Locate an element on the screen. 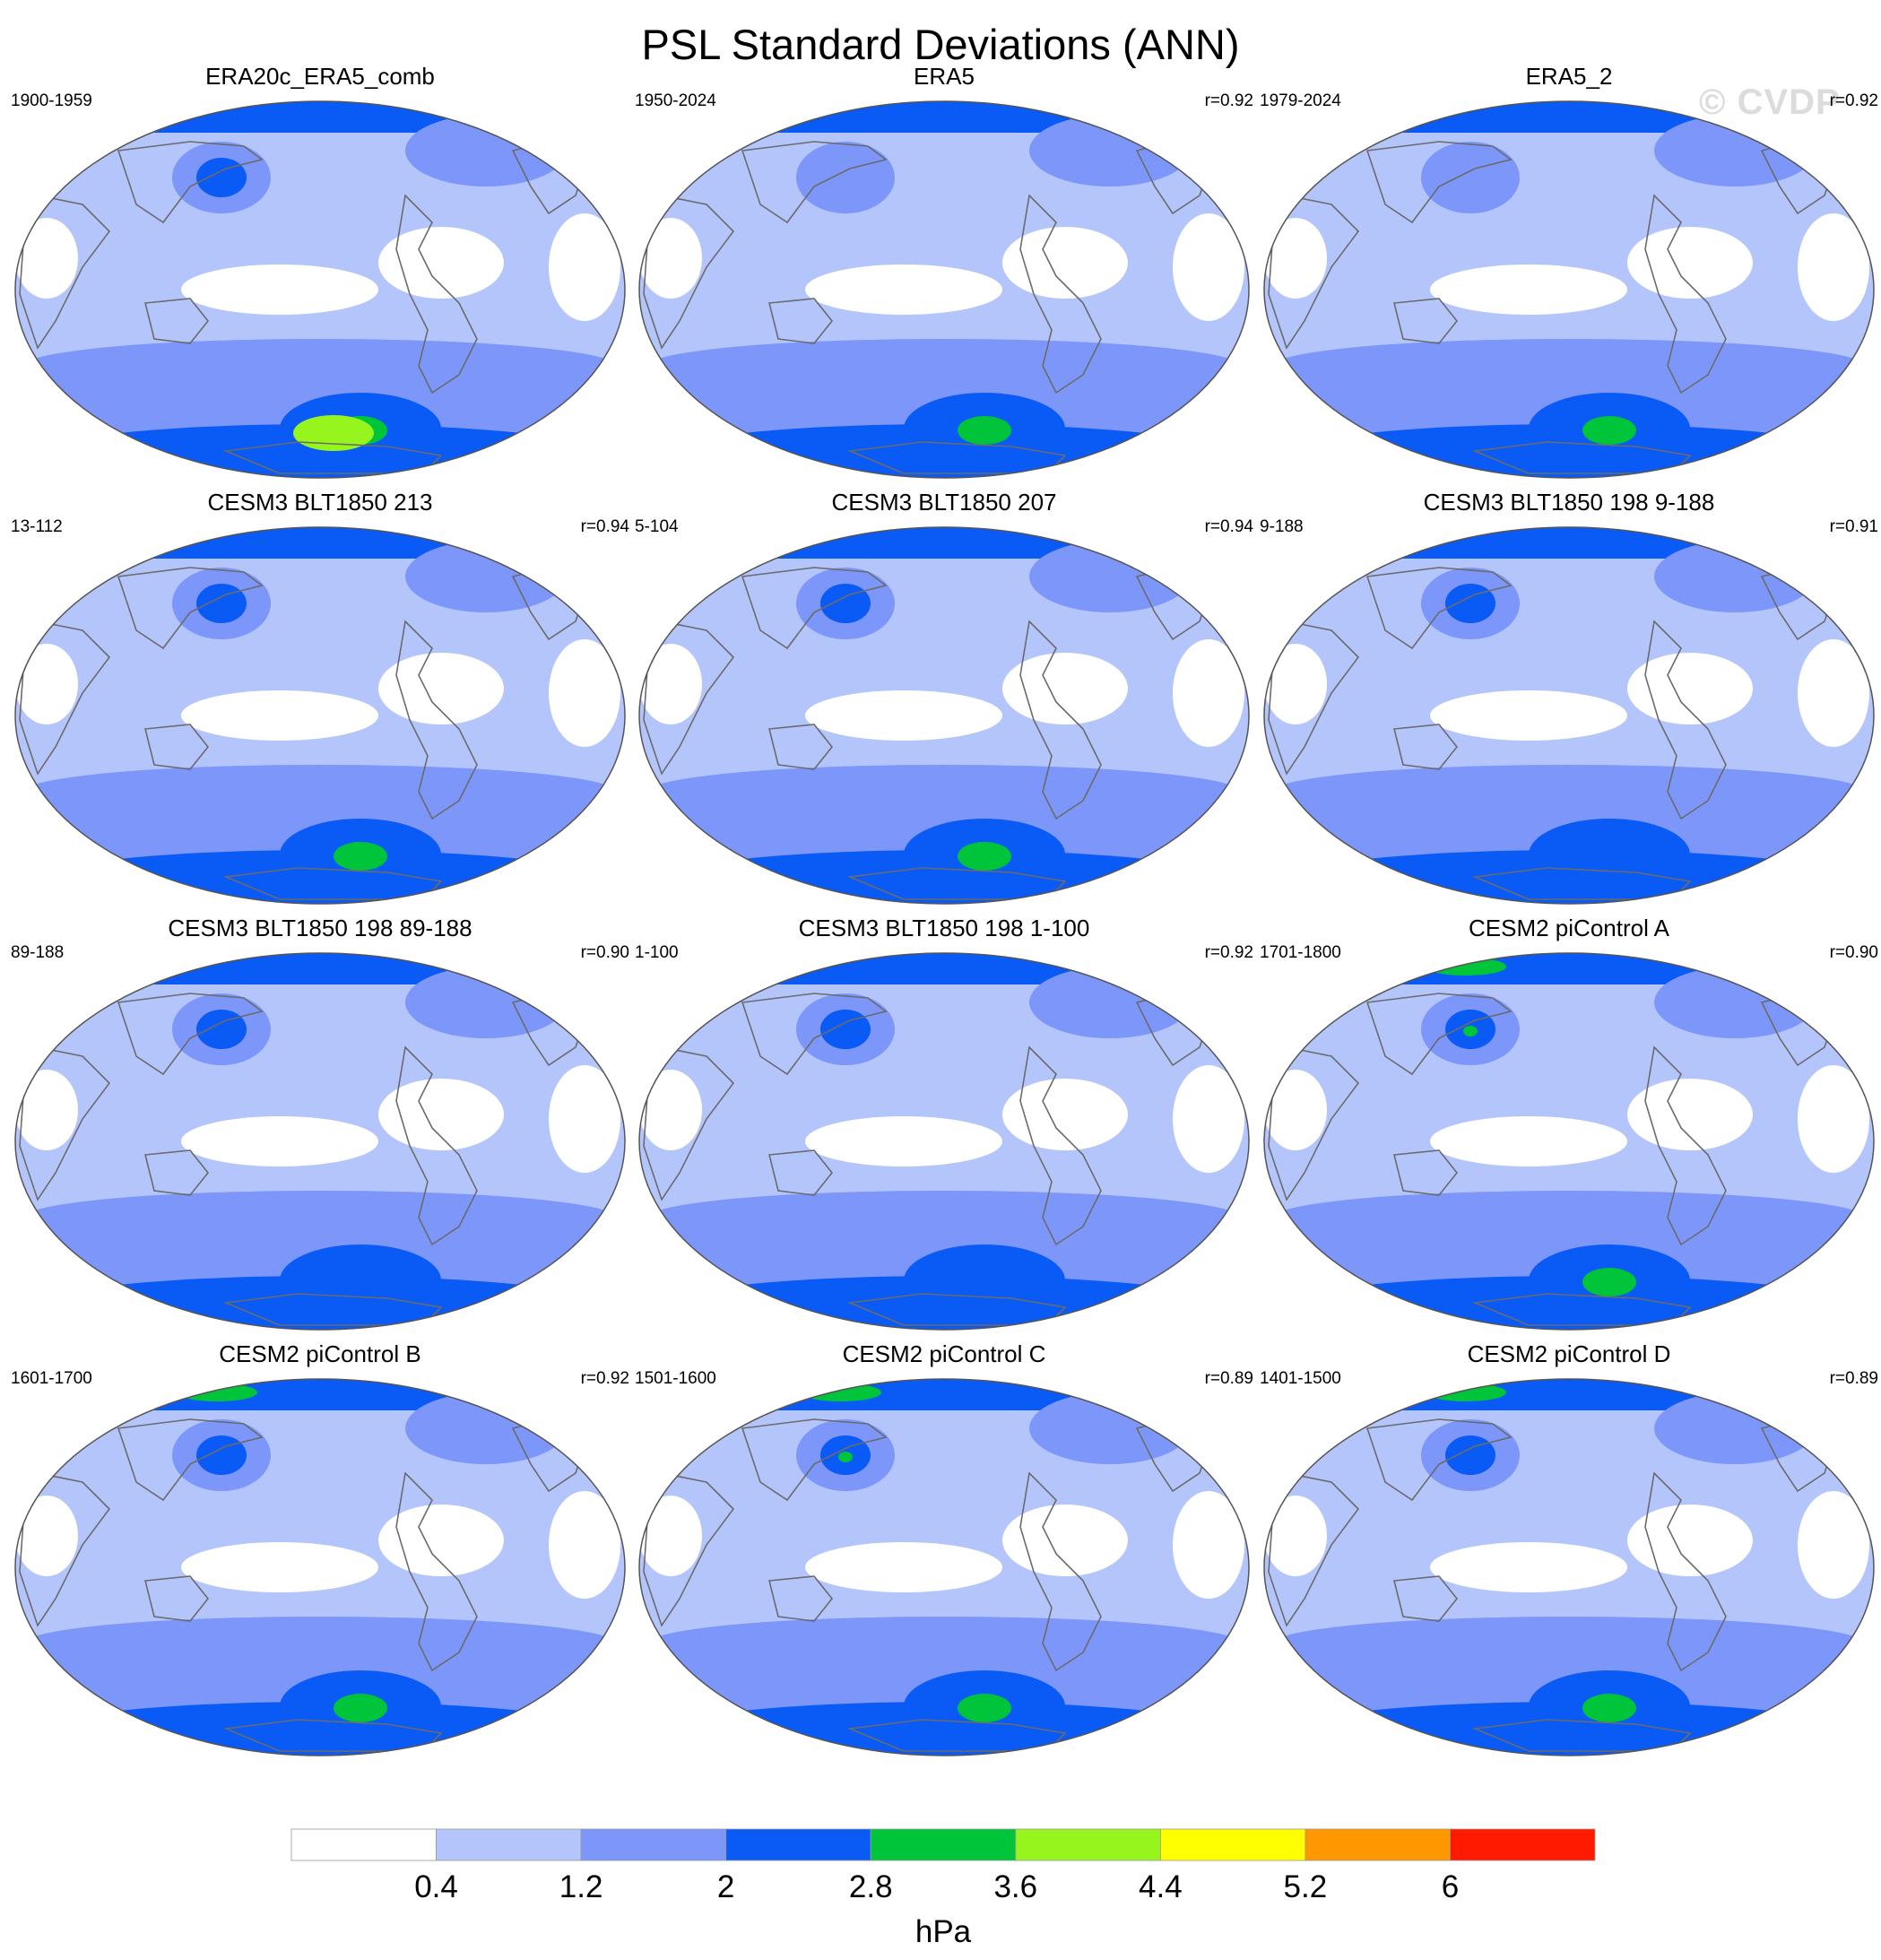 The image size is (1881, 1960). panel-period: 1900-1959 is located at coordinates (51, 100).